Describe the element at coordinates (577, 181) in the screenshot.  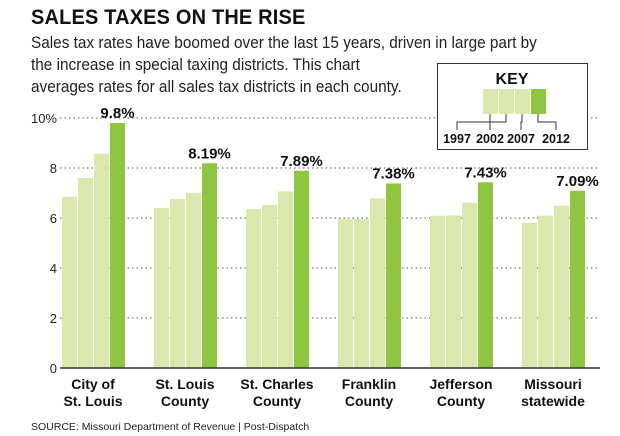
I see `data-label: 7.09%` at that location.